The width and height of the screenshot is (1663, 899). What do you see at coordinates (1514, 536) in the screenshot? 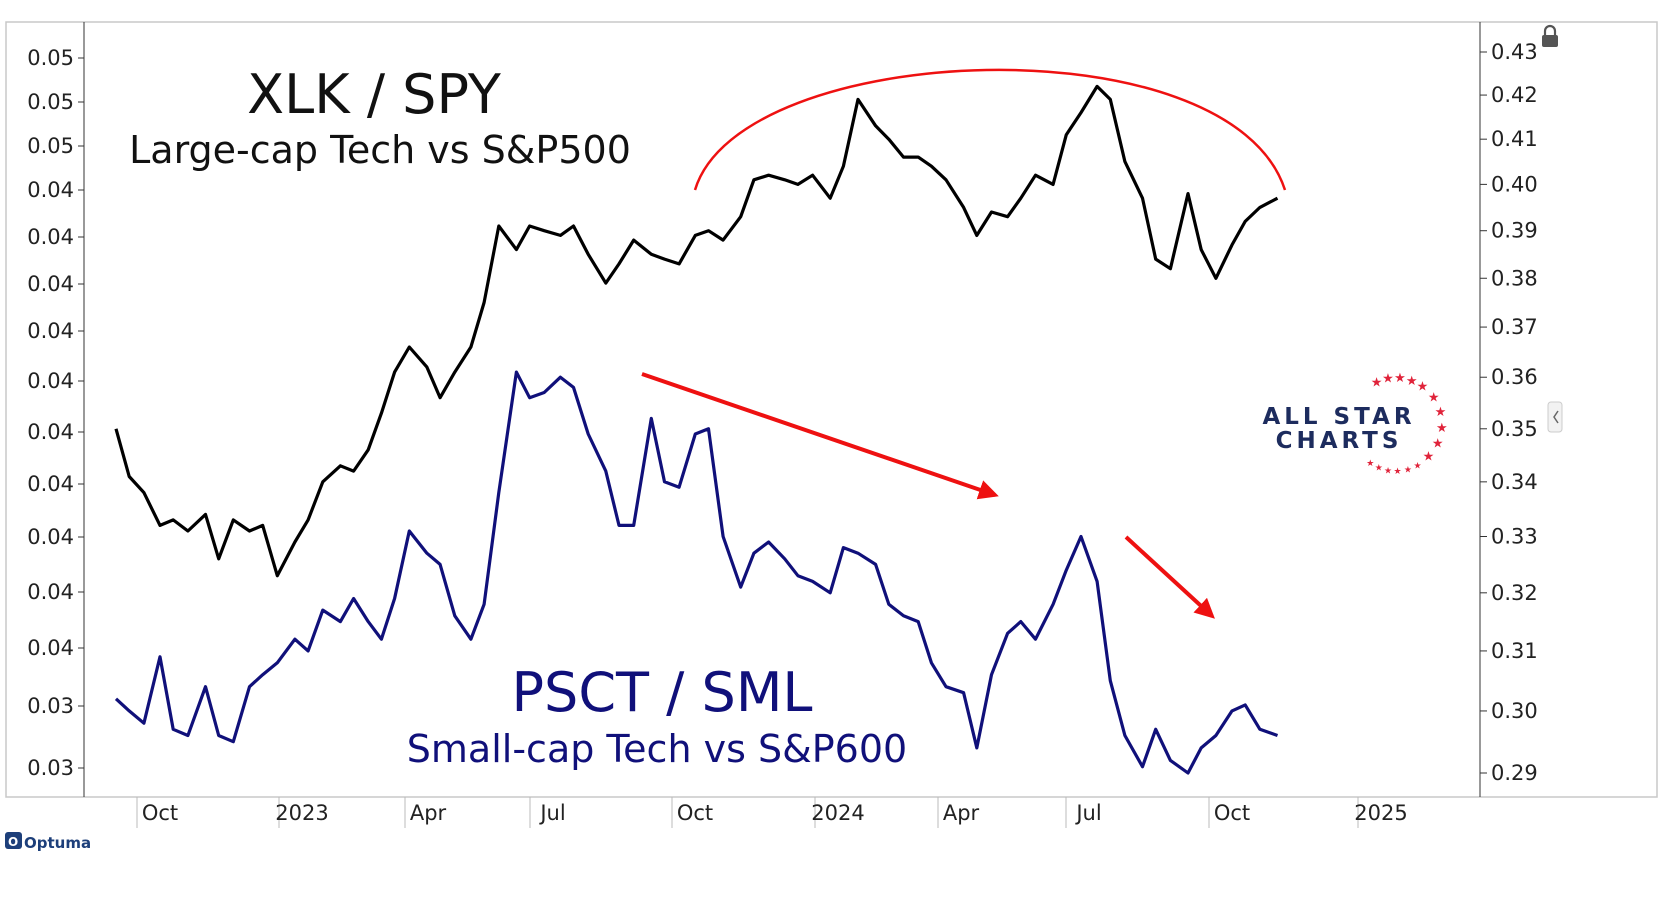
I see `right-tick-label: 0.33` at bounding box center [1514, 536].